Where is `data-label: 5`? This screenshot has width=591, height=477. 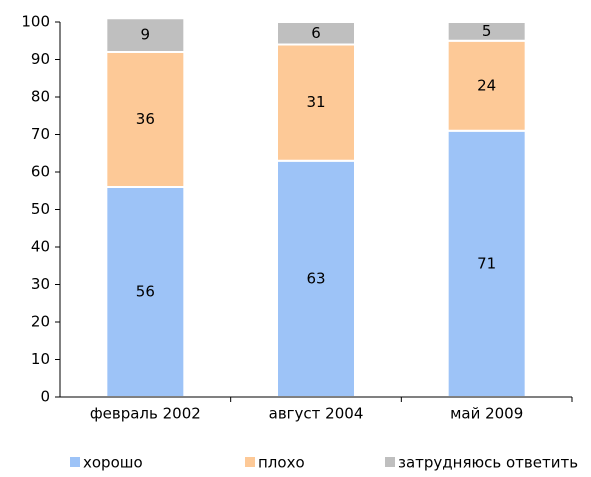 data-label: 5 is located at coordinates (487, 31).